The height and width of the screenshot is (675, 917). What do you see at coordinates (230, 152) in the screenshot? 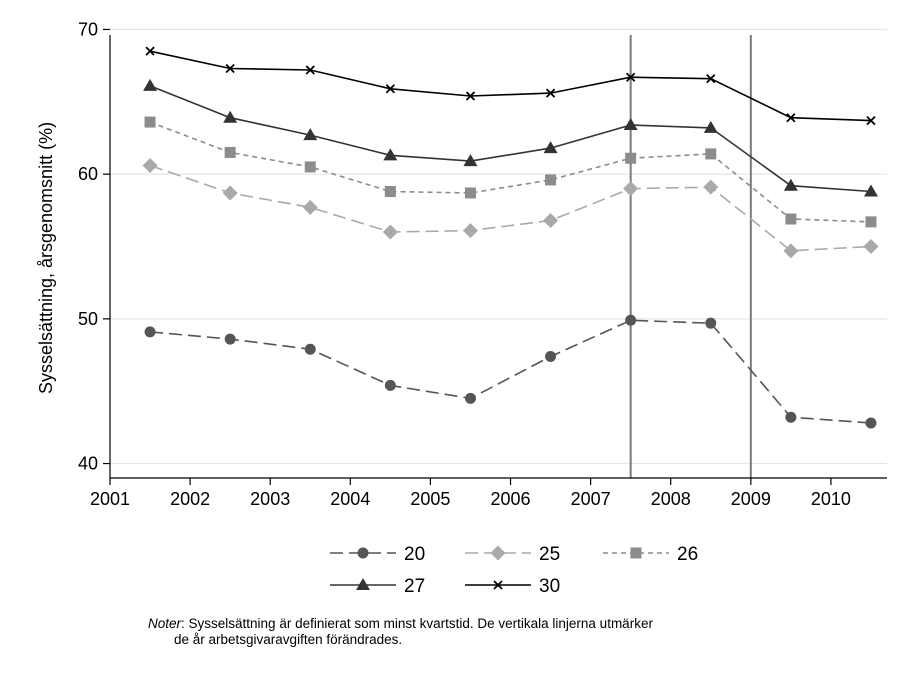
I see `point-26-2002.5` at bounding box center [230, 152].